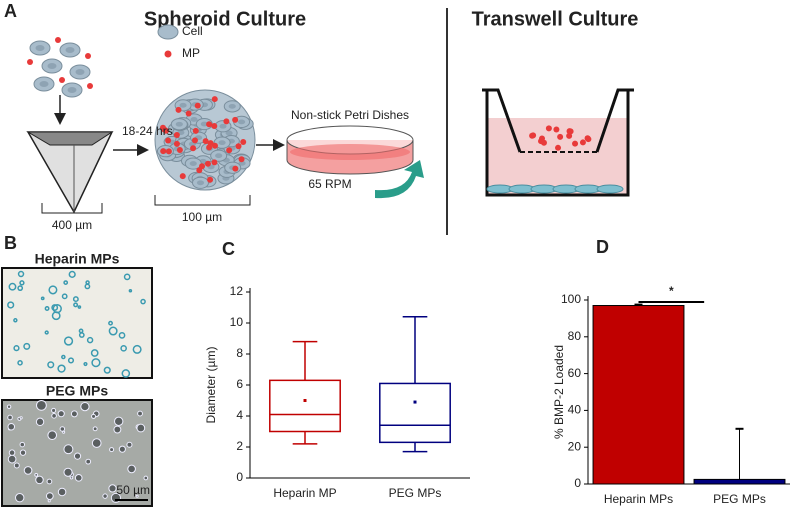 The height and width of the screenshot is (510, 800). What do you see at coordinates (575, 336) in the screenshot?
I see `y-tick-label: 80` at bounding box center [575, 336].